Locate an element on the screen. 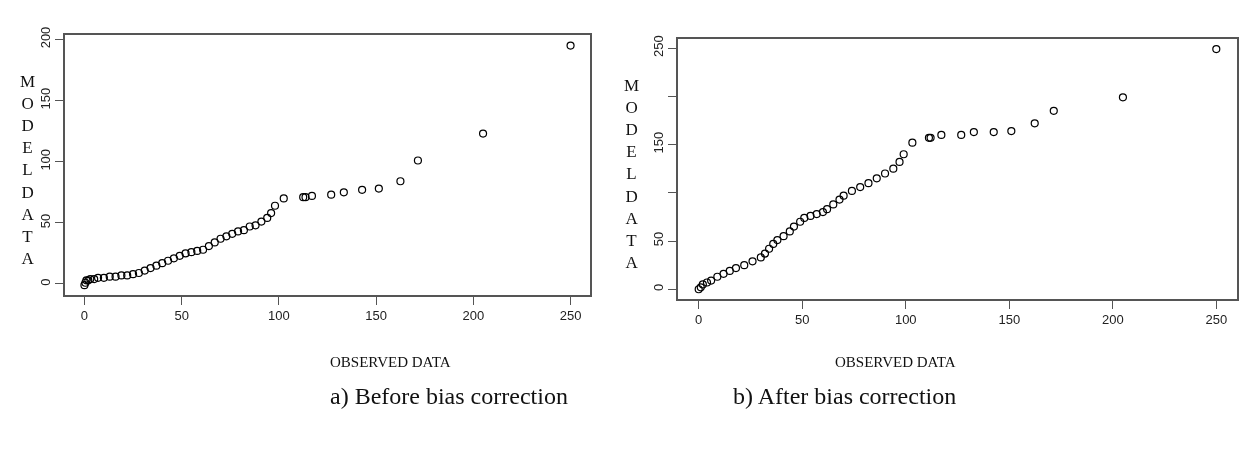  x-tick-label: 50 is located at coordinates (181, 316).